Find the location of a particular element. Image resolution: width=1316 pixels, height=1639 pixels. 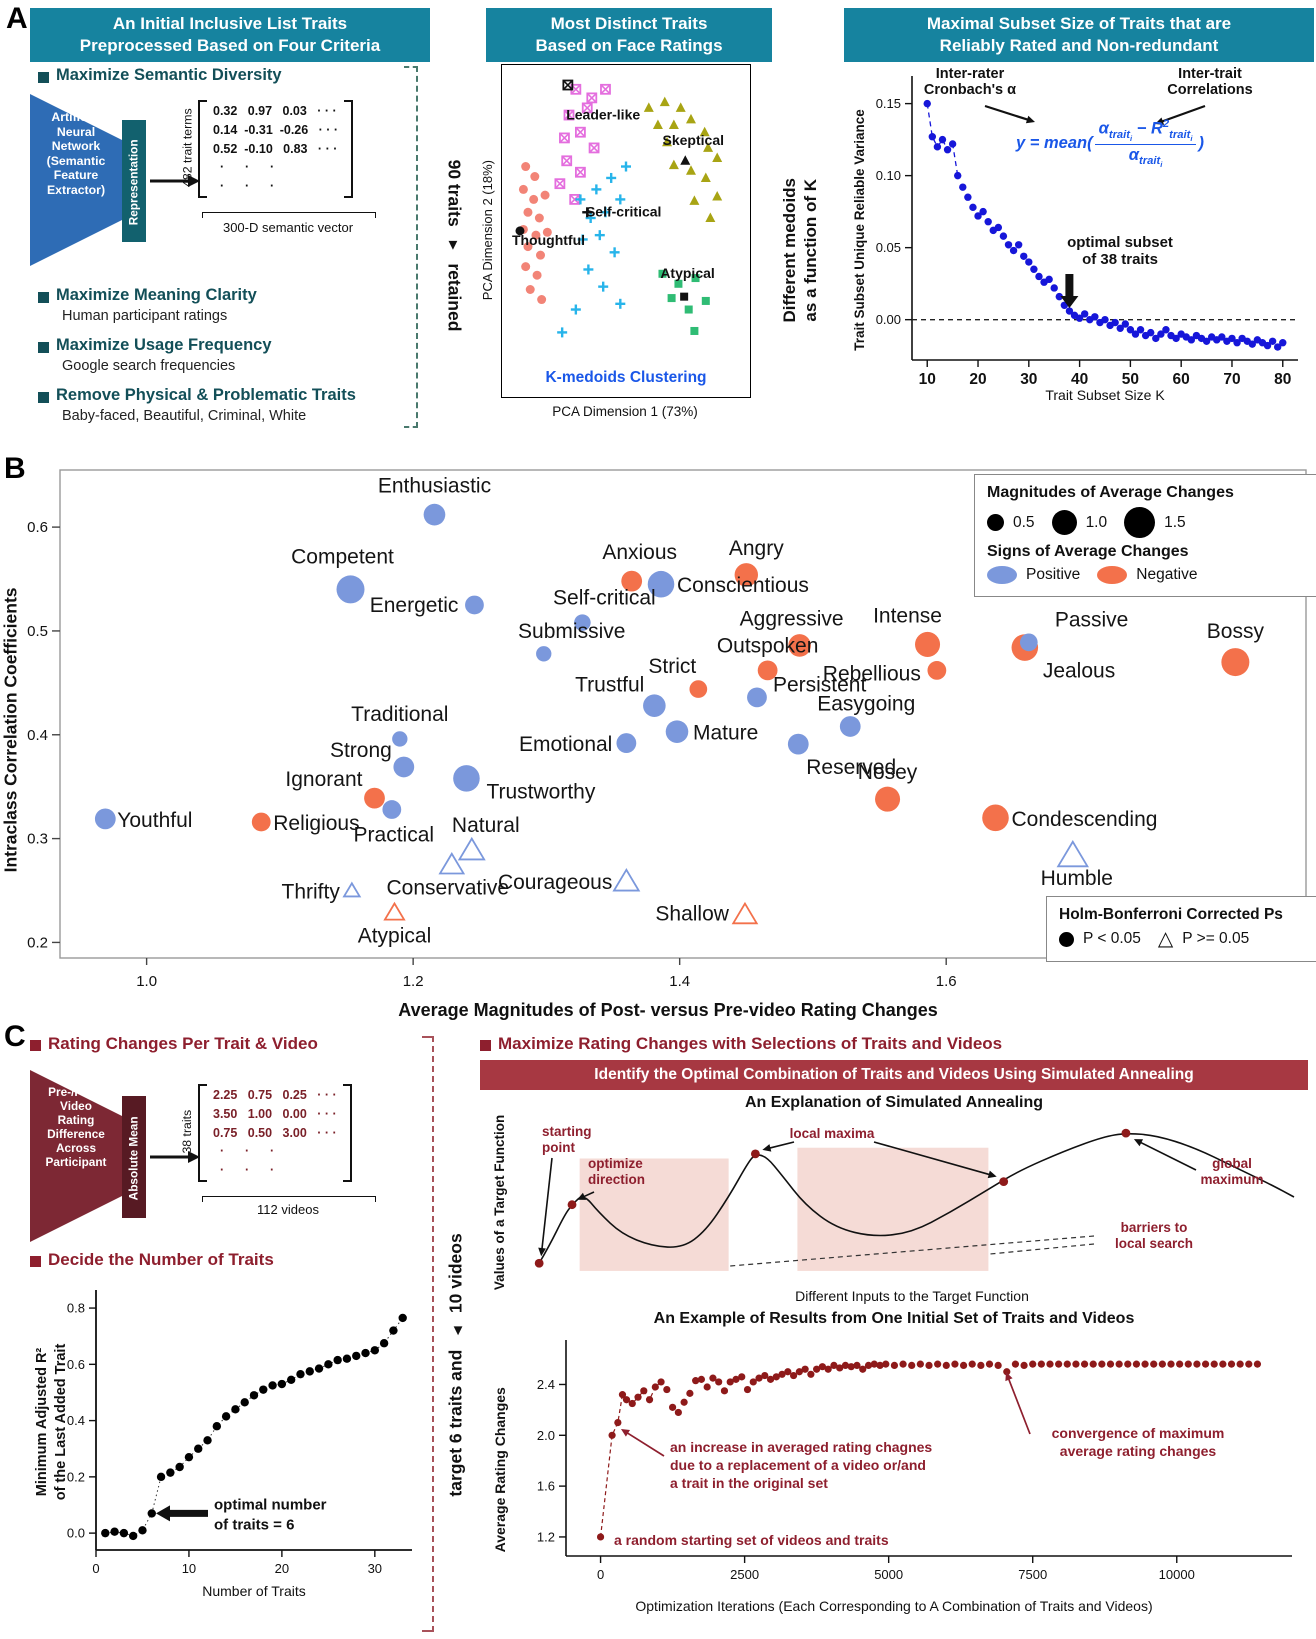

flow-retained-text: retained is located at coordinates (454, 296).